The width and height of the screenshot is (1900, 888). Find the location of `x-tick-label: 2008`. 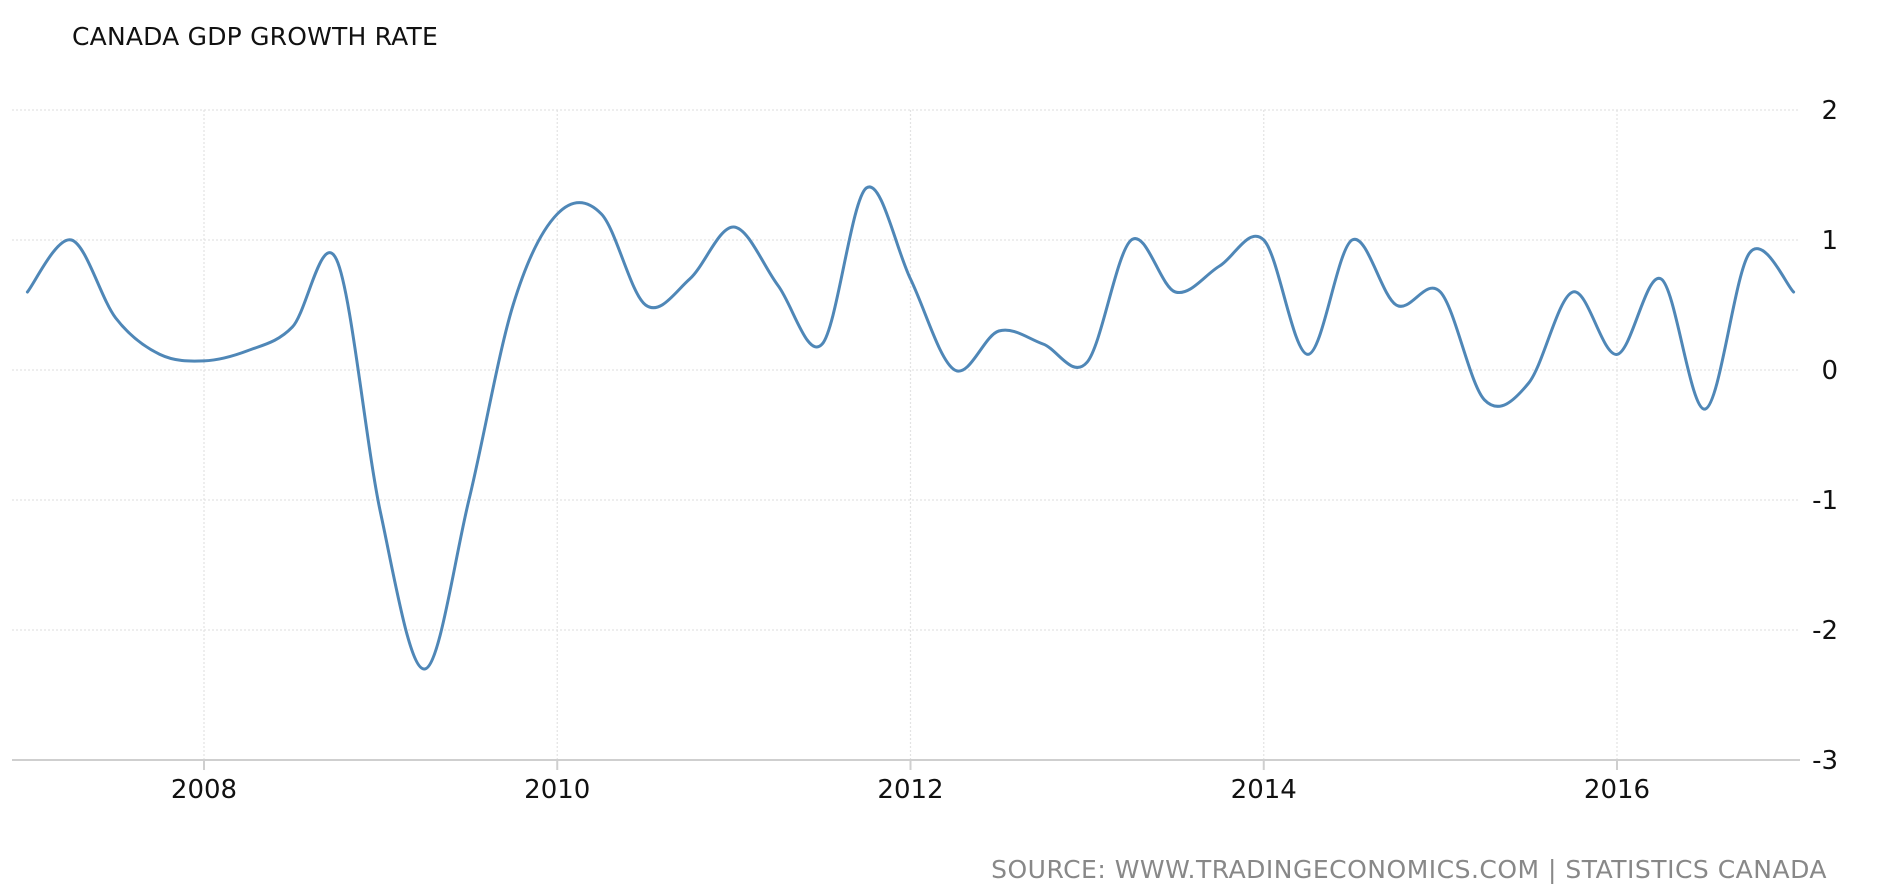

x-tick-label: 2008 is located at coordinates (204, 790).